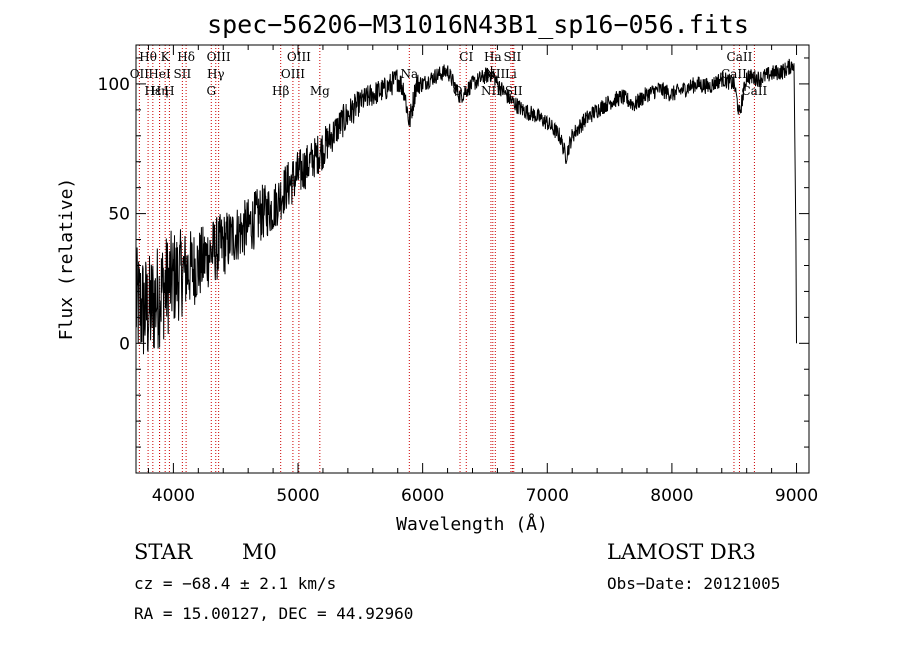  Describe the element at coordinates (259, 552) in the screenshot. I see `object-subclass: M0` at that location.